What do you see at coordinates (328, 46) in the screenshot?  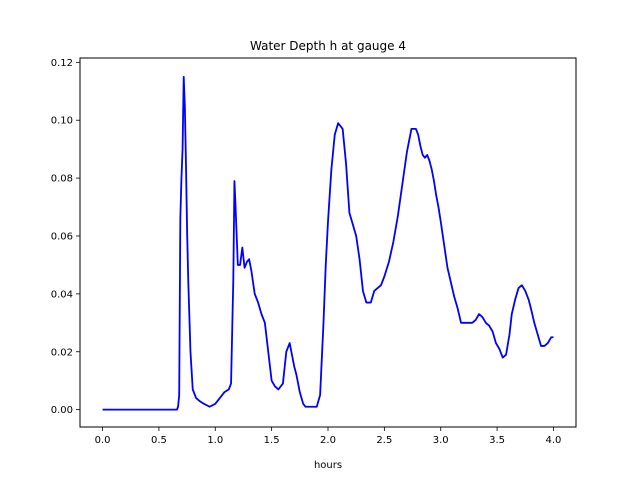 I see `chart-title: Water Depth h at gauge 4` at bounding box center [328, 46].